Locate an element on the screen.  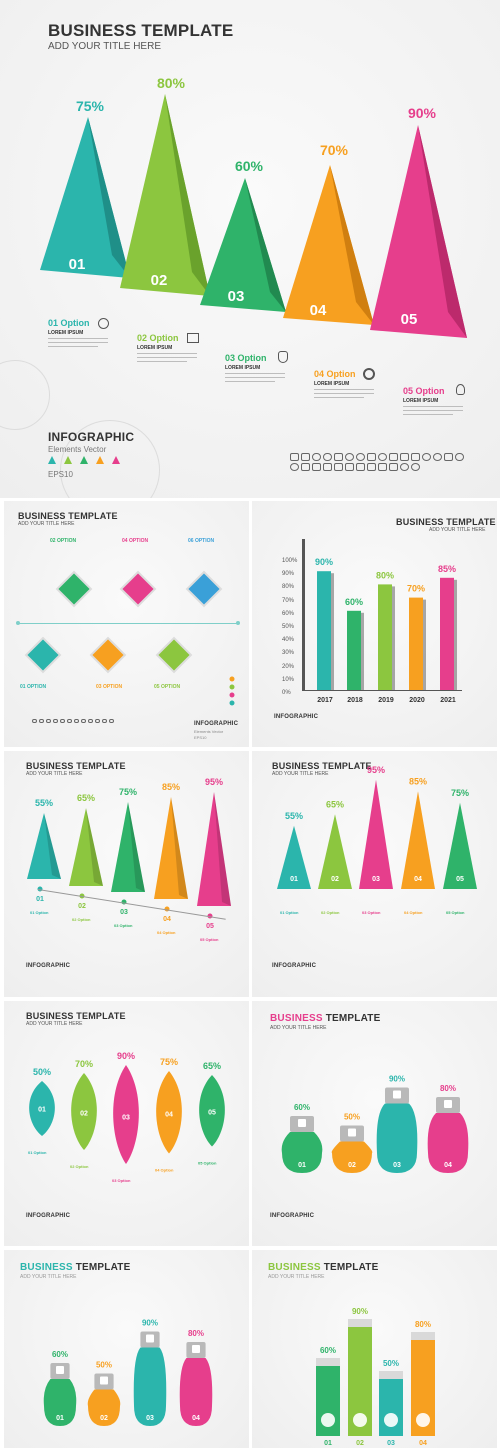
drop-value-label: 90% is located at coordinates (126, 1056).